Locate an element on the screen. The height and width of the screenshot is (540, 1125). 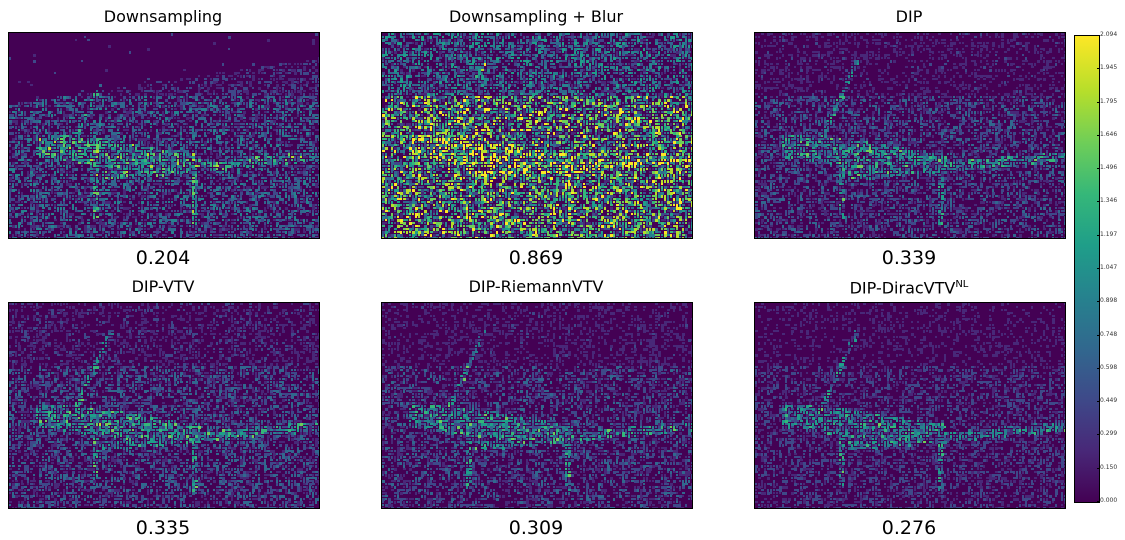
panel-title: Downsampling is located at coordinates (163, 17).